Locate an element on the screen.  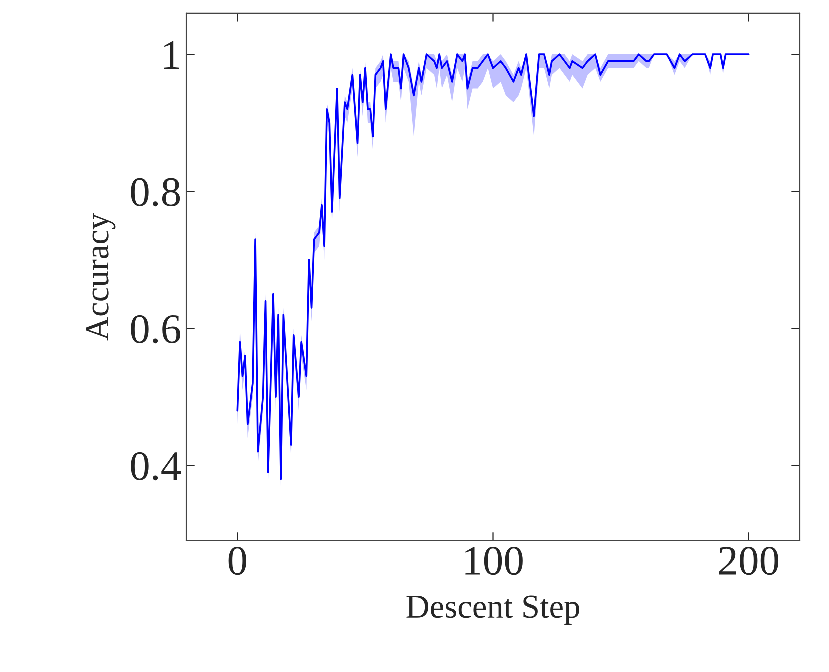
x-tick-label: 0 is located at coordinates (237, 561).